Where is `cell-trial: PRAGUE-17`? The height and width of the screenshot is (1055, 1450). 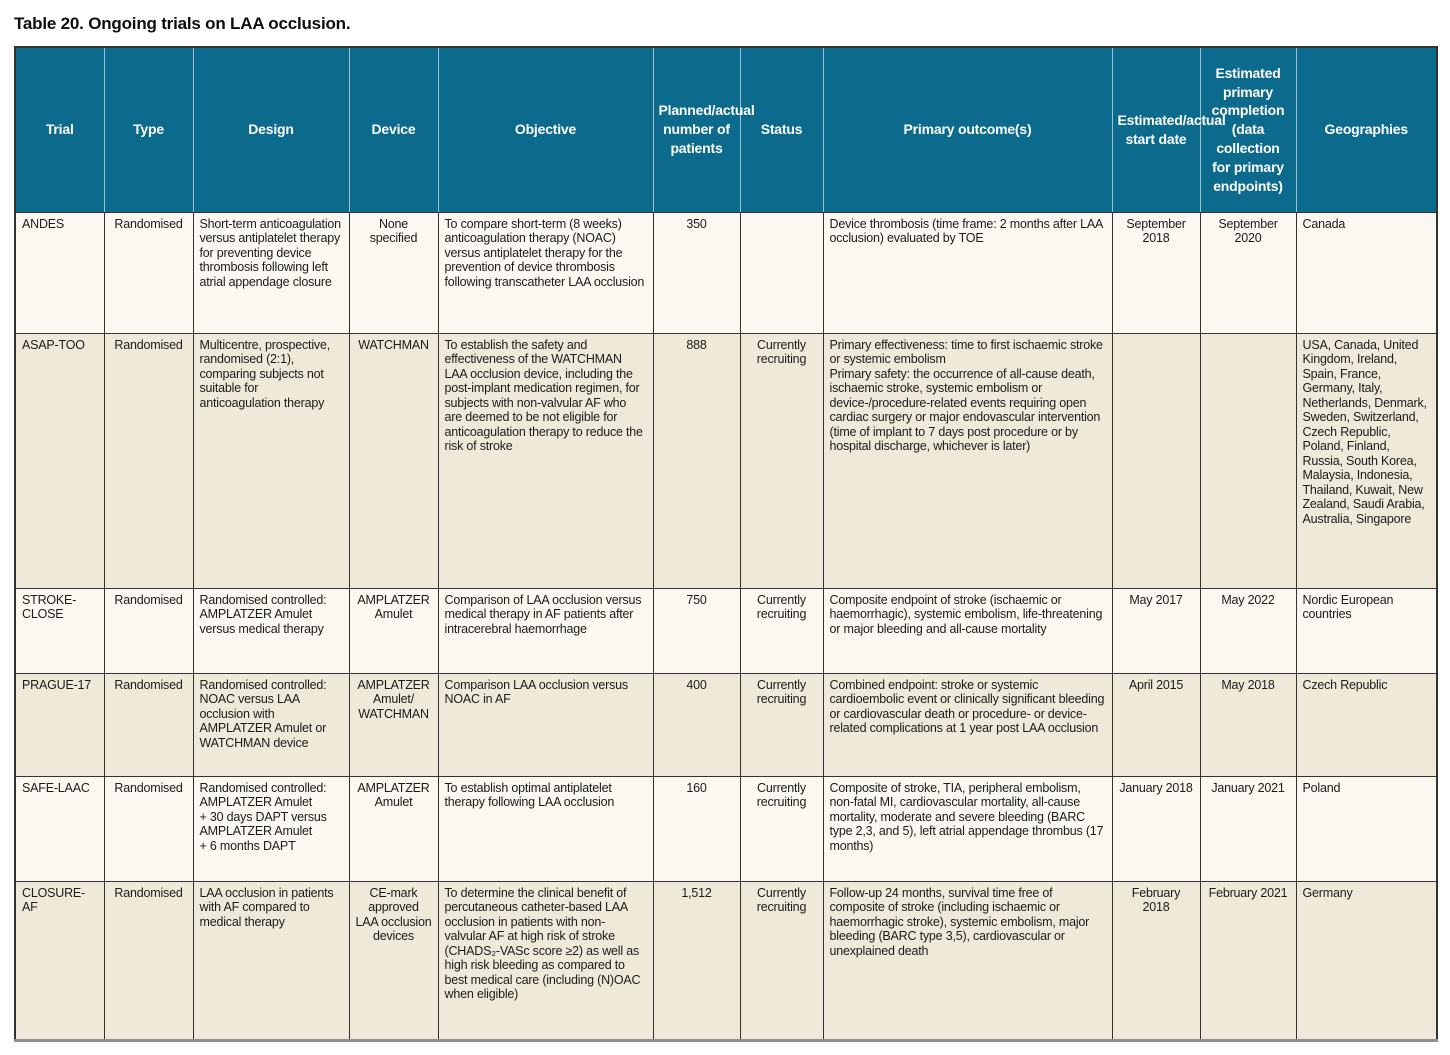
cell-trial: PRAGUE-17 is located at coordinates (59, 724).